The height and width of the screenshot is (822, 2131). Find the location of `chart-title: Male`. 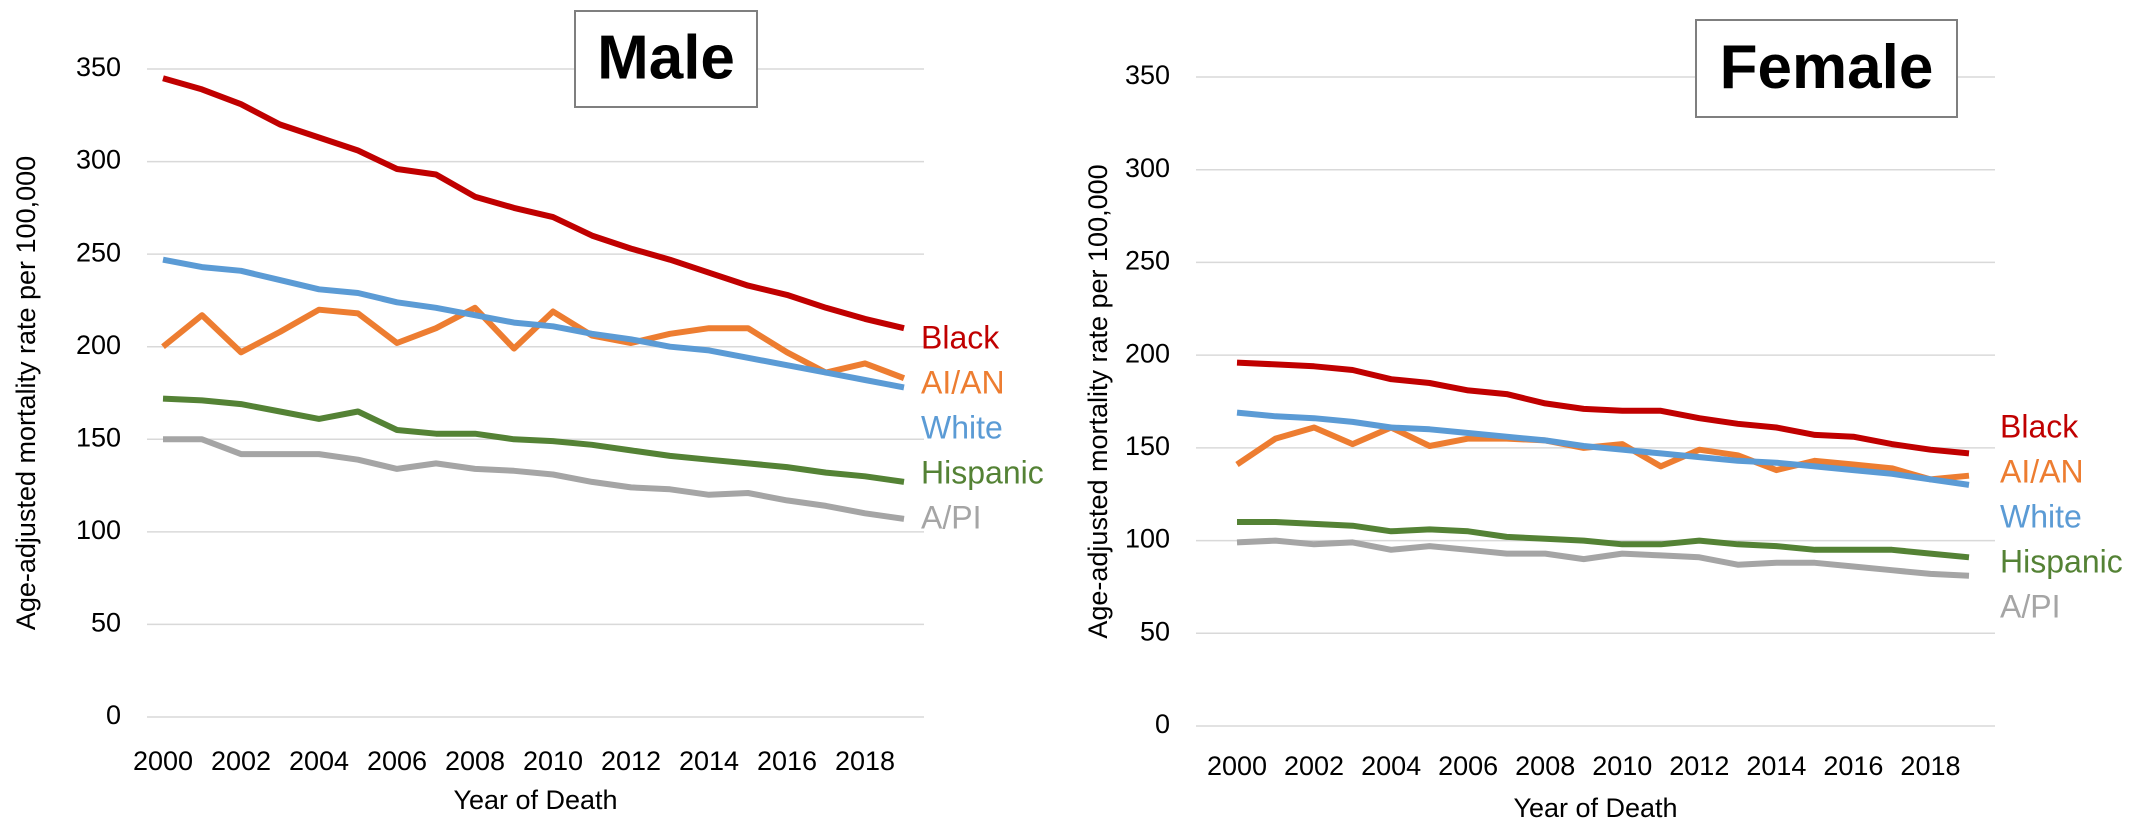

chart-title: Male is located at coordinates (666, 57).